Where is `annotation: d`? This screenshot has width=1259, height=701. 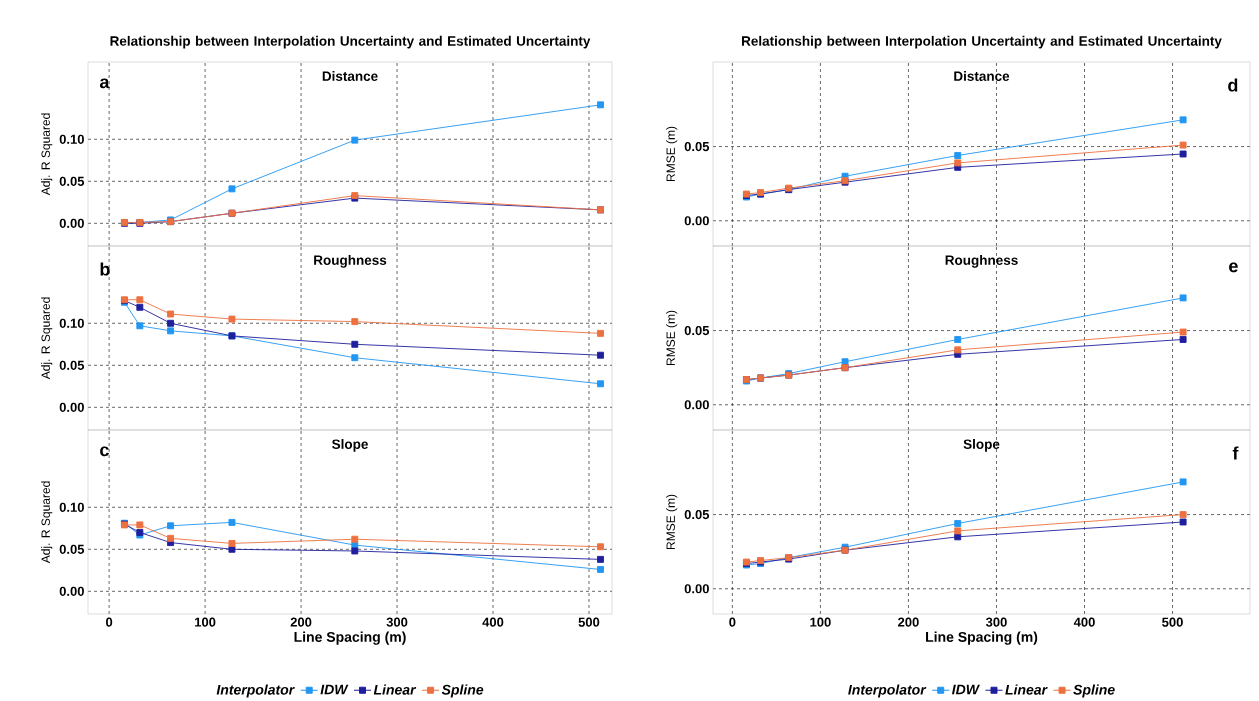
annotation: d is located at coordinates (1233, 85).